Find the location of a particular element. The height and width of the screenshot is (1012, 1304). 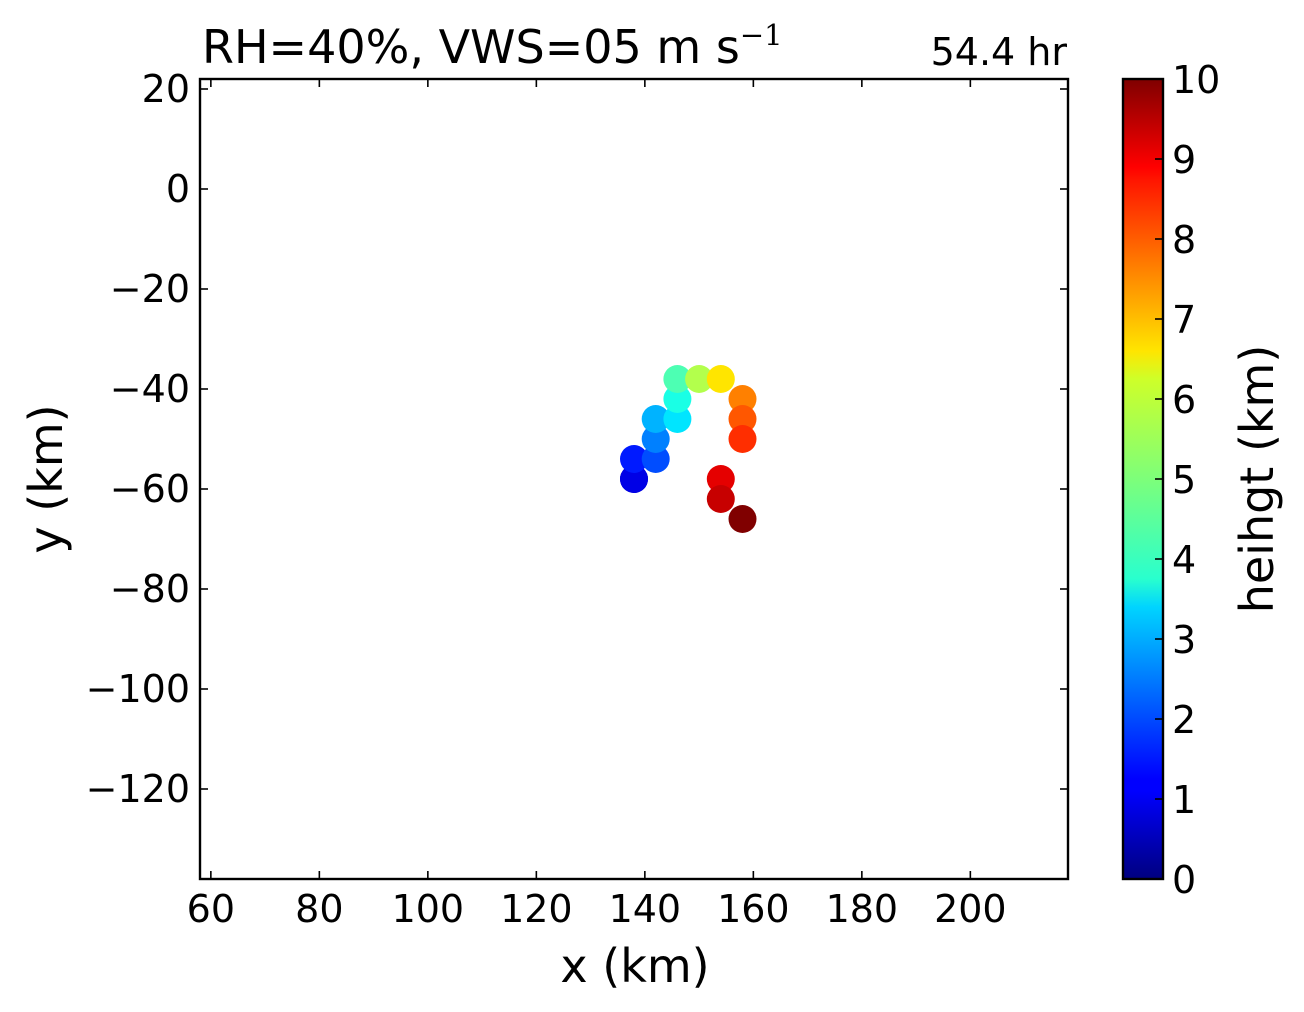

x-tick-label: 180 is located at coordinates (862, 909).